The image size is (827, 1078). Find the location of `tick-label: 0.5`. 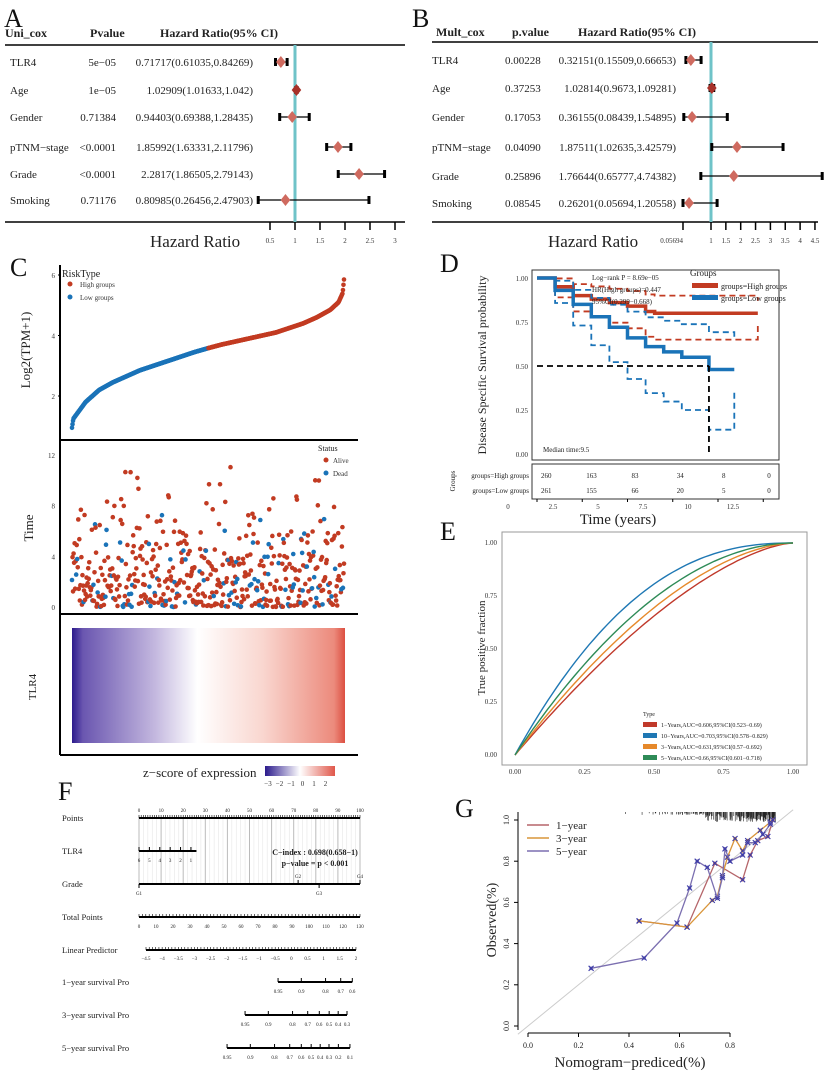

tick-label: 0.5 is located at coordinates (329, 1025).